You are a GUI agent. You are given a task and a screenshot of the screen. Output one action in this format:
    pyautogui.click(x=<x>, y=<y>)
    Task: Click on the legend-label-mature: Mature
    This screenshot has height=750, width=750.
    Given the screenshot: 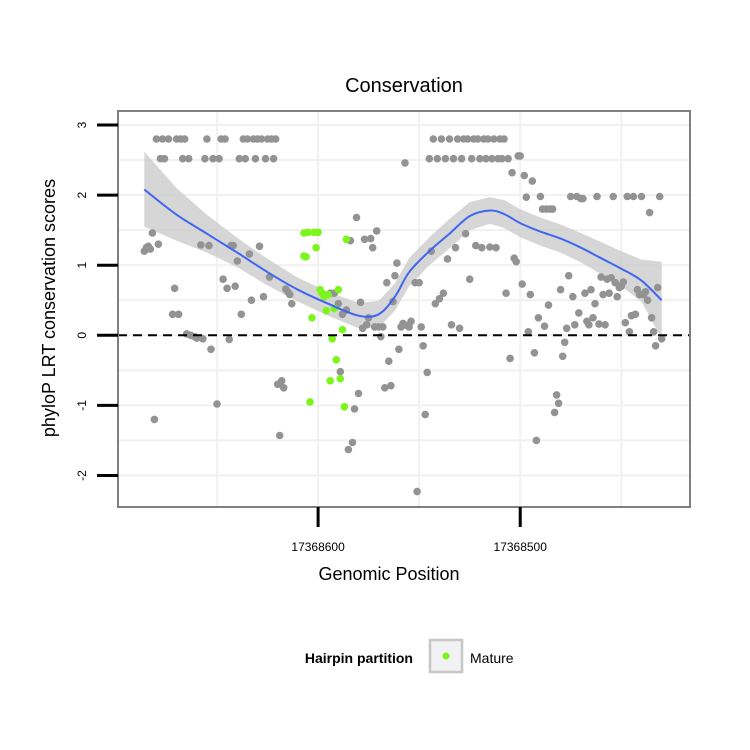 What is the action you would take?
    pyautogui.click(x=492, y=658)
    